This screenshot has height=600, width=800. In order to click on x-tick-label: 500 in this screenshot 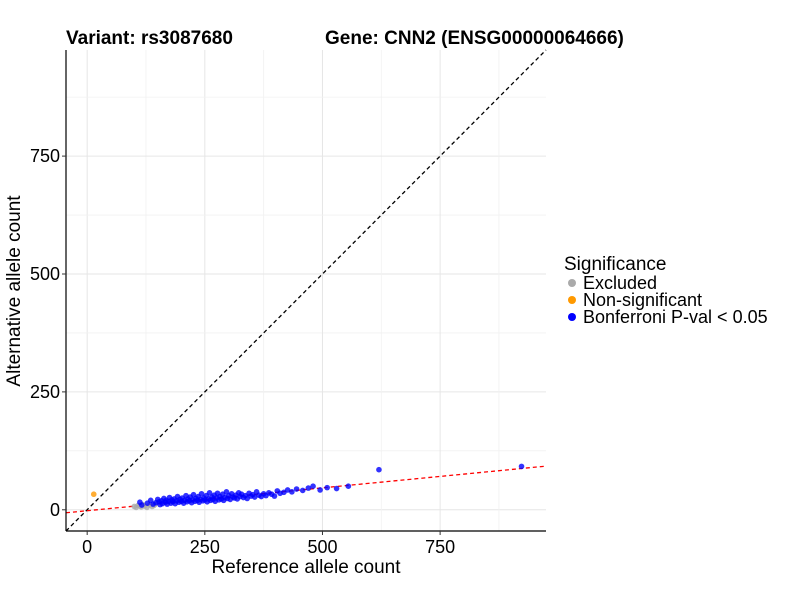, I will do `click(322, 547)`.